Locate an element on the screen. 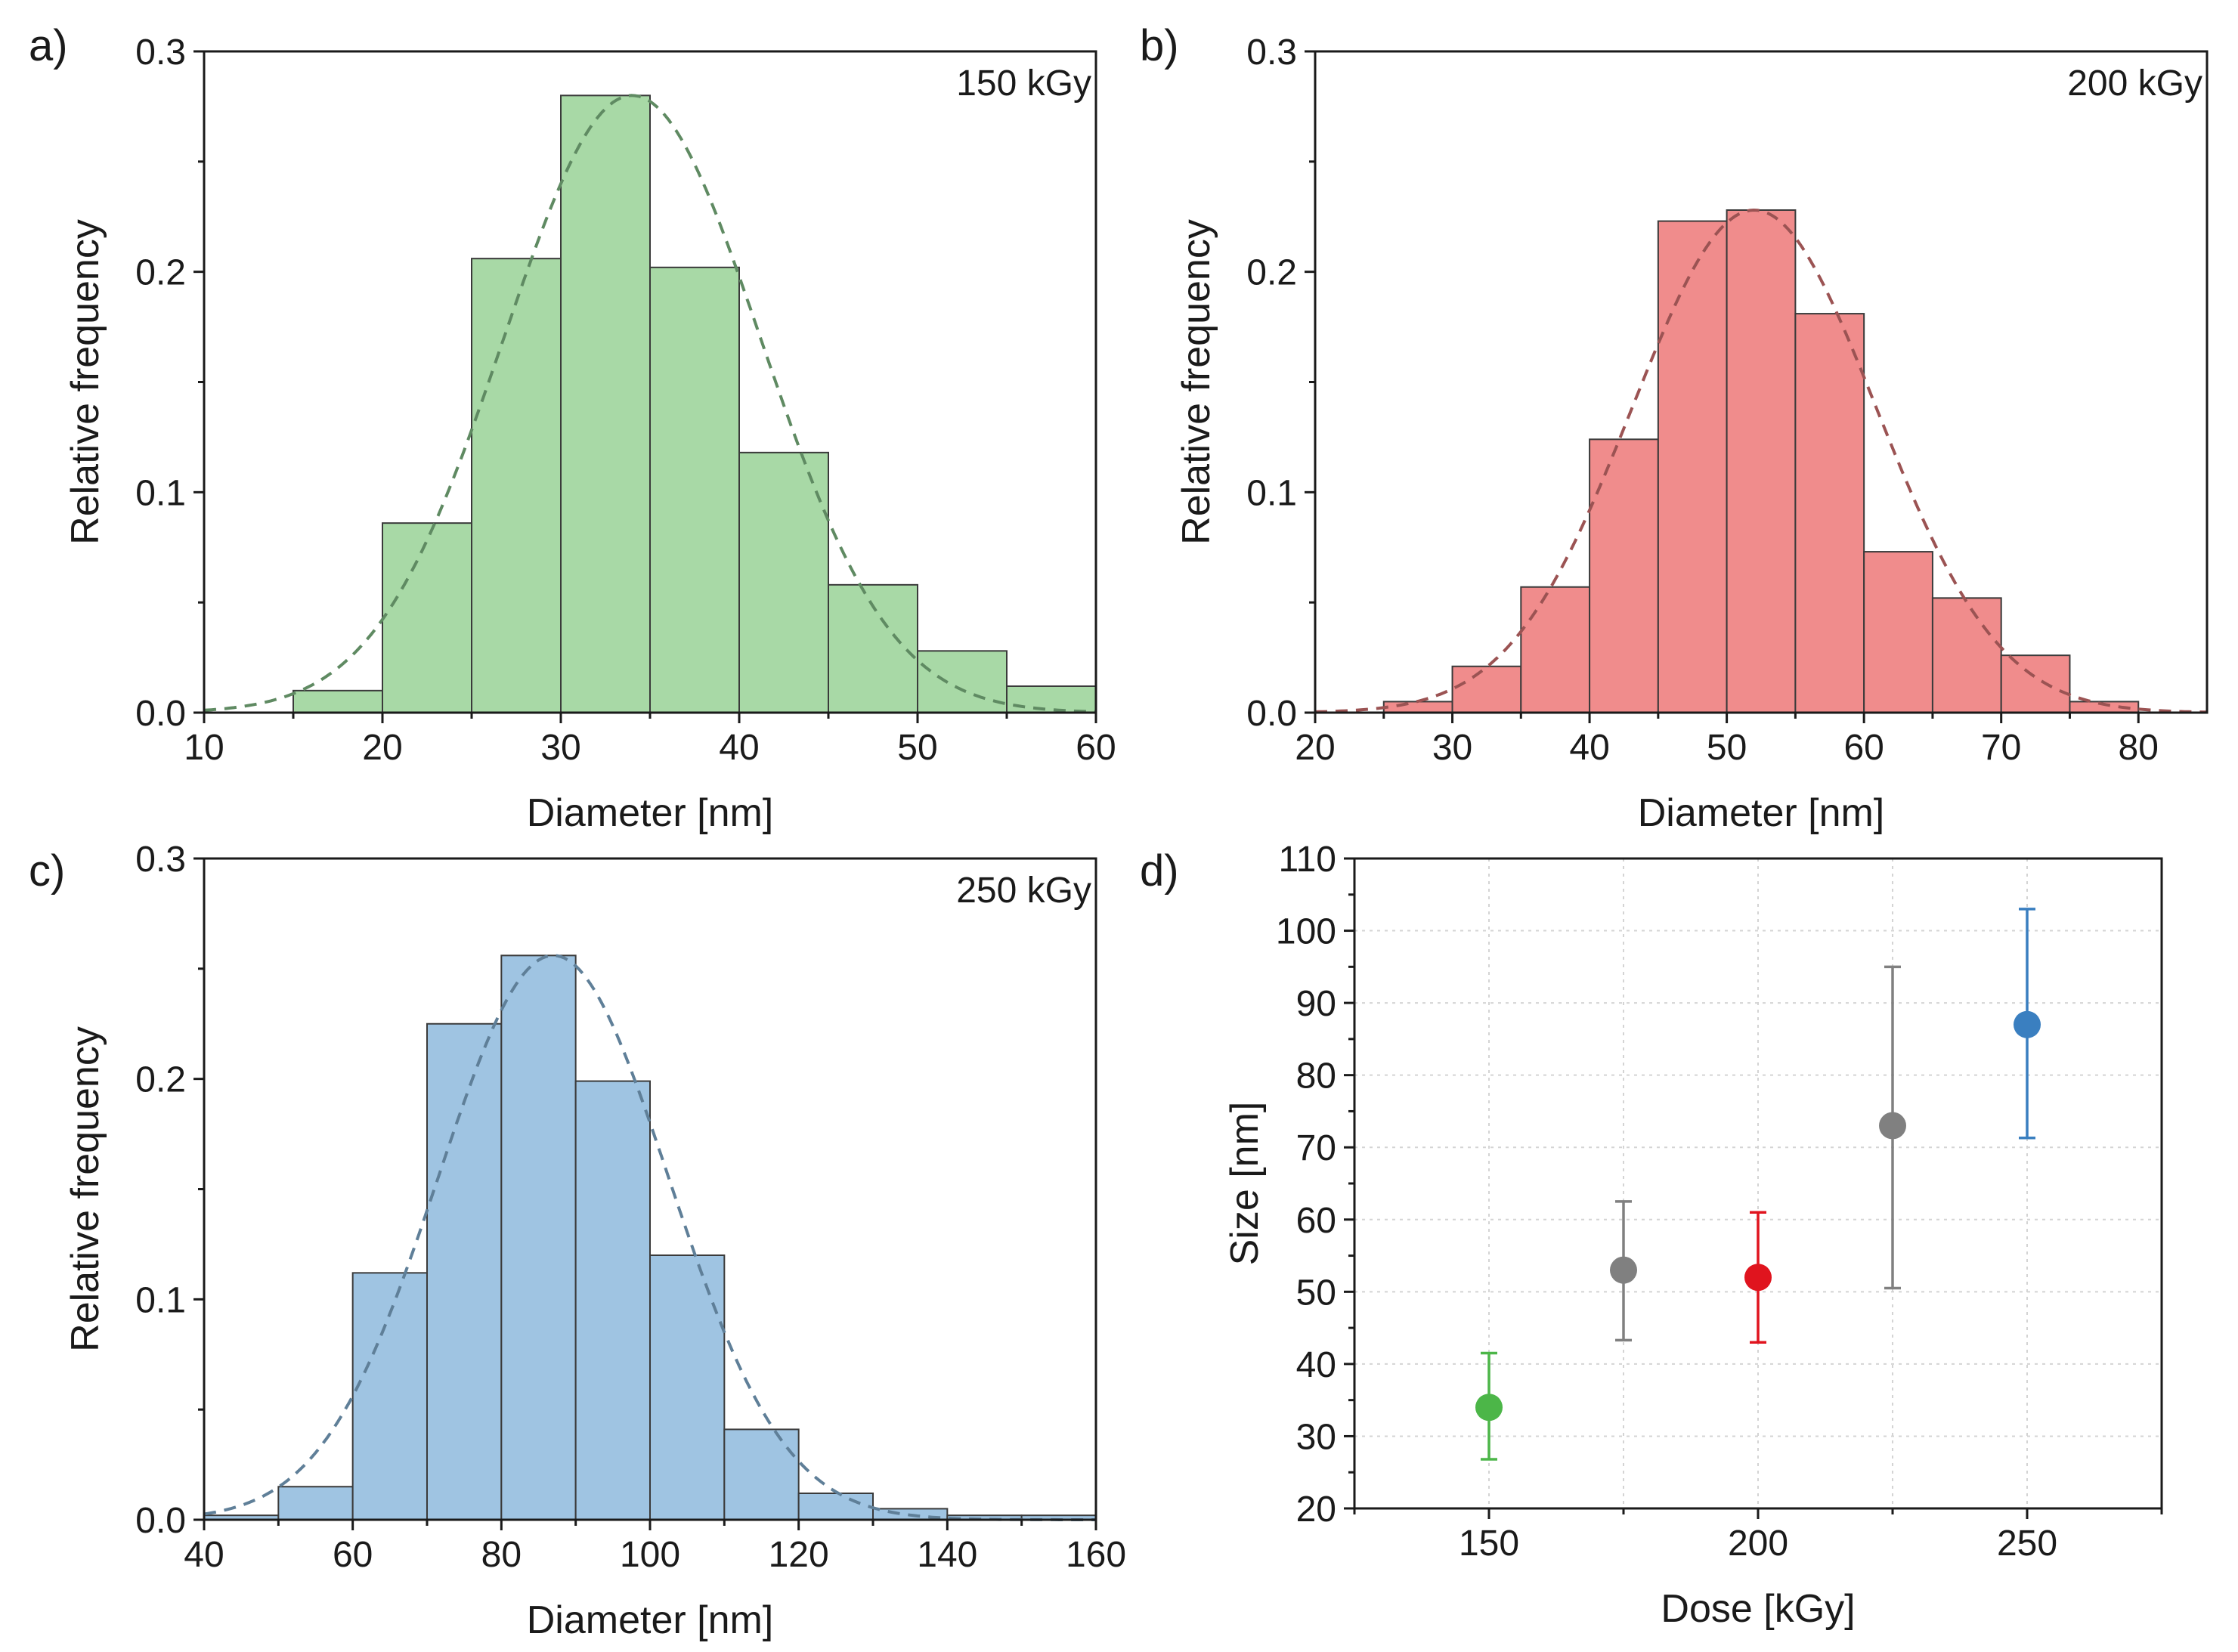  x-tick-label: 10 is located at coordinates (204, 748).